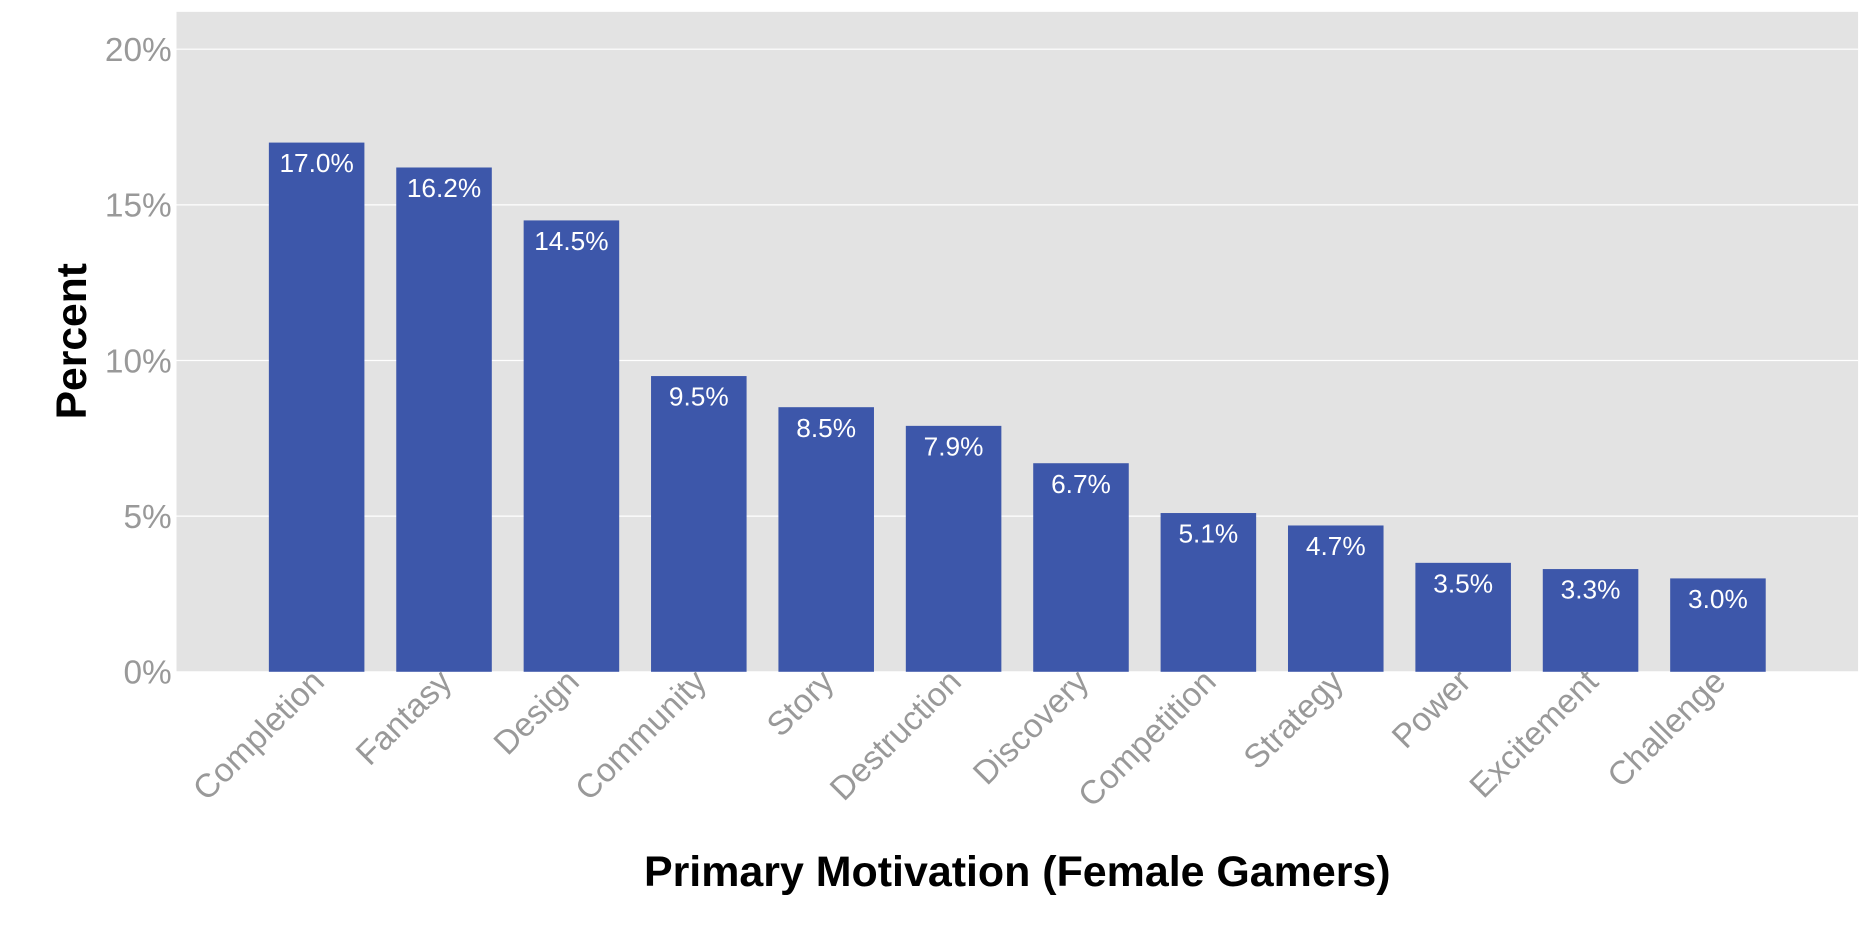 This screenshot has height=936, width=1870. I want to click on bar-destruction, so click(953, 548).